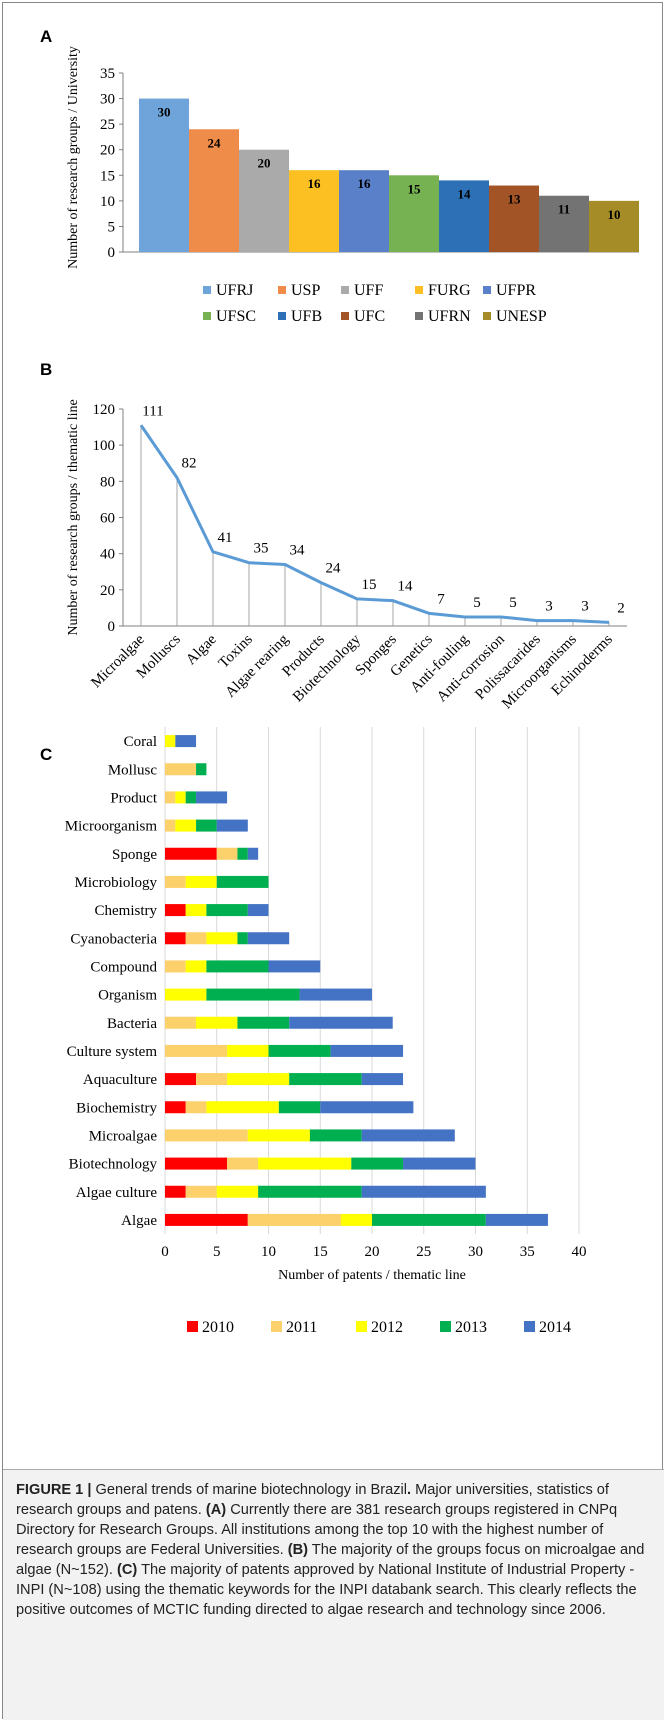  What do you see at coordinates (585, 607) in the screenshot?
I see `panel-b-data-label: 3` at bounding box center [585, 607].